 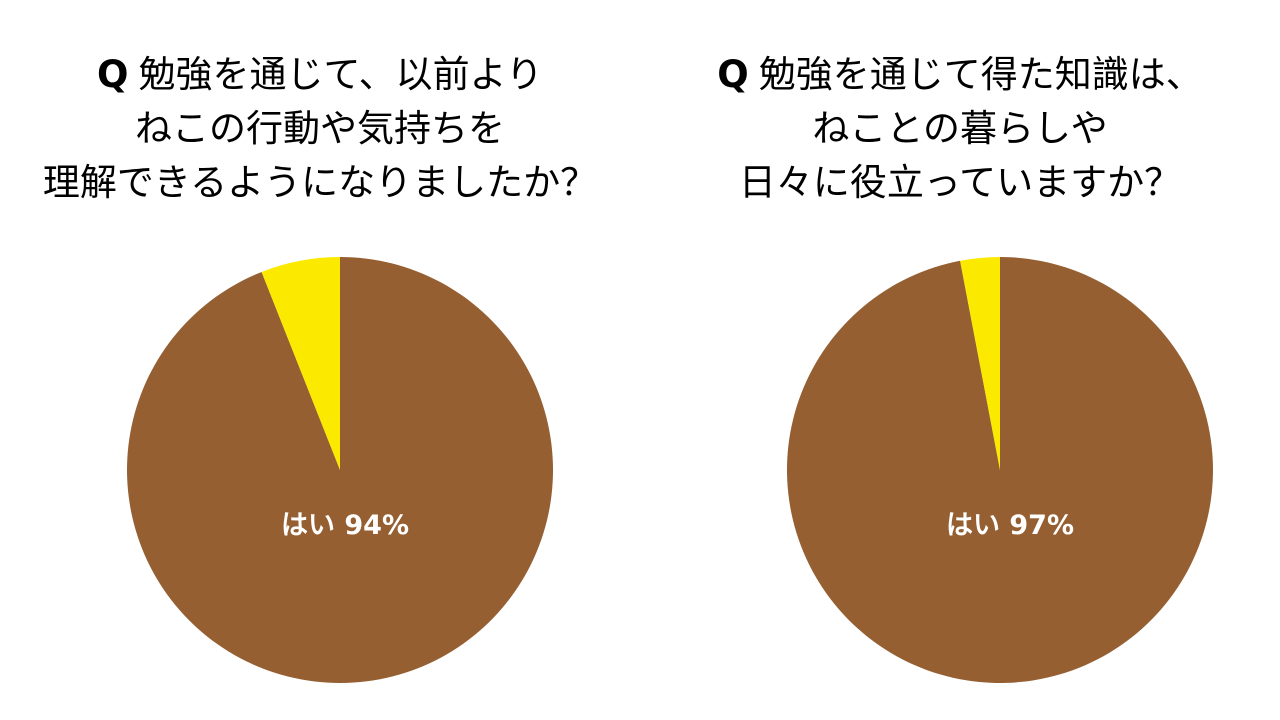 I want to click on question-title-2: Q 勉強を通じて得た知識は、 ねことの暮らしや 日々に役立っていますか？, so click(x=960, y=129).